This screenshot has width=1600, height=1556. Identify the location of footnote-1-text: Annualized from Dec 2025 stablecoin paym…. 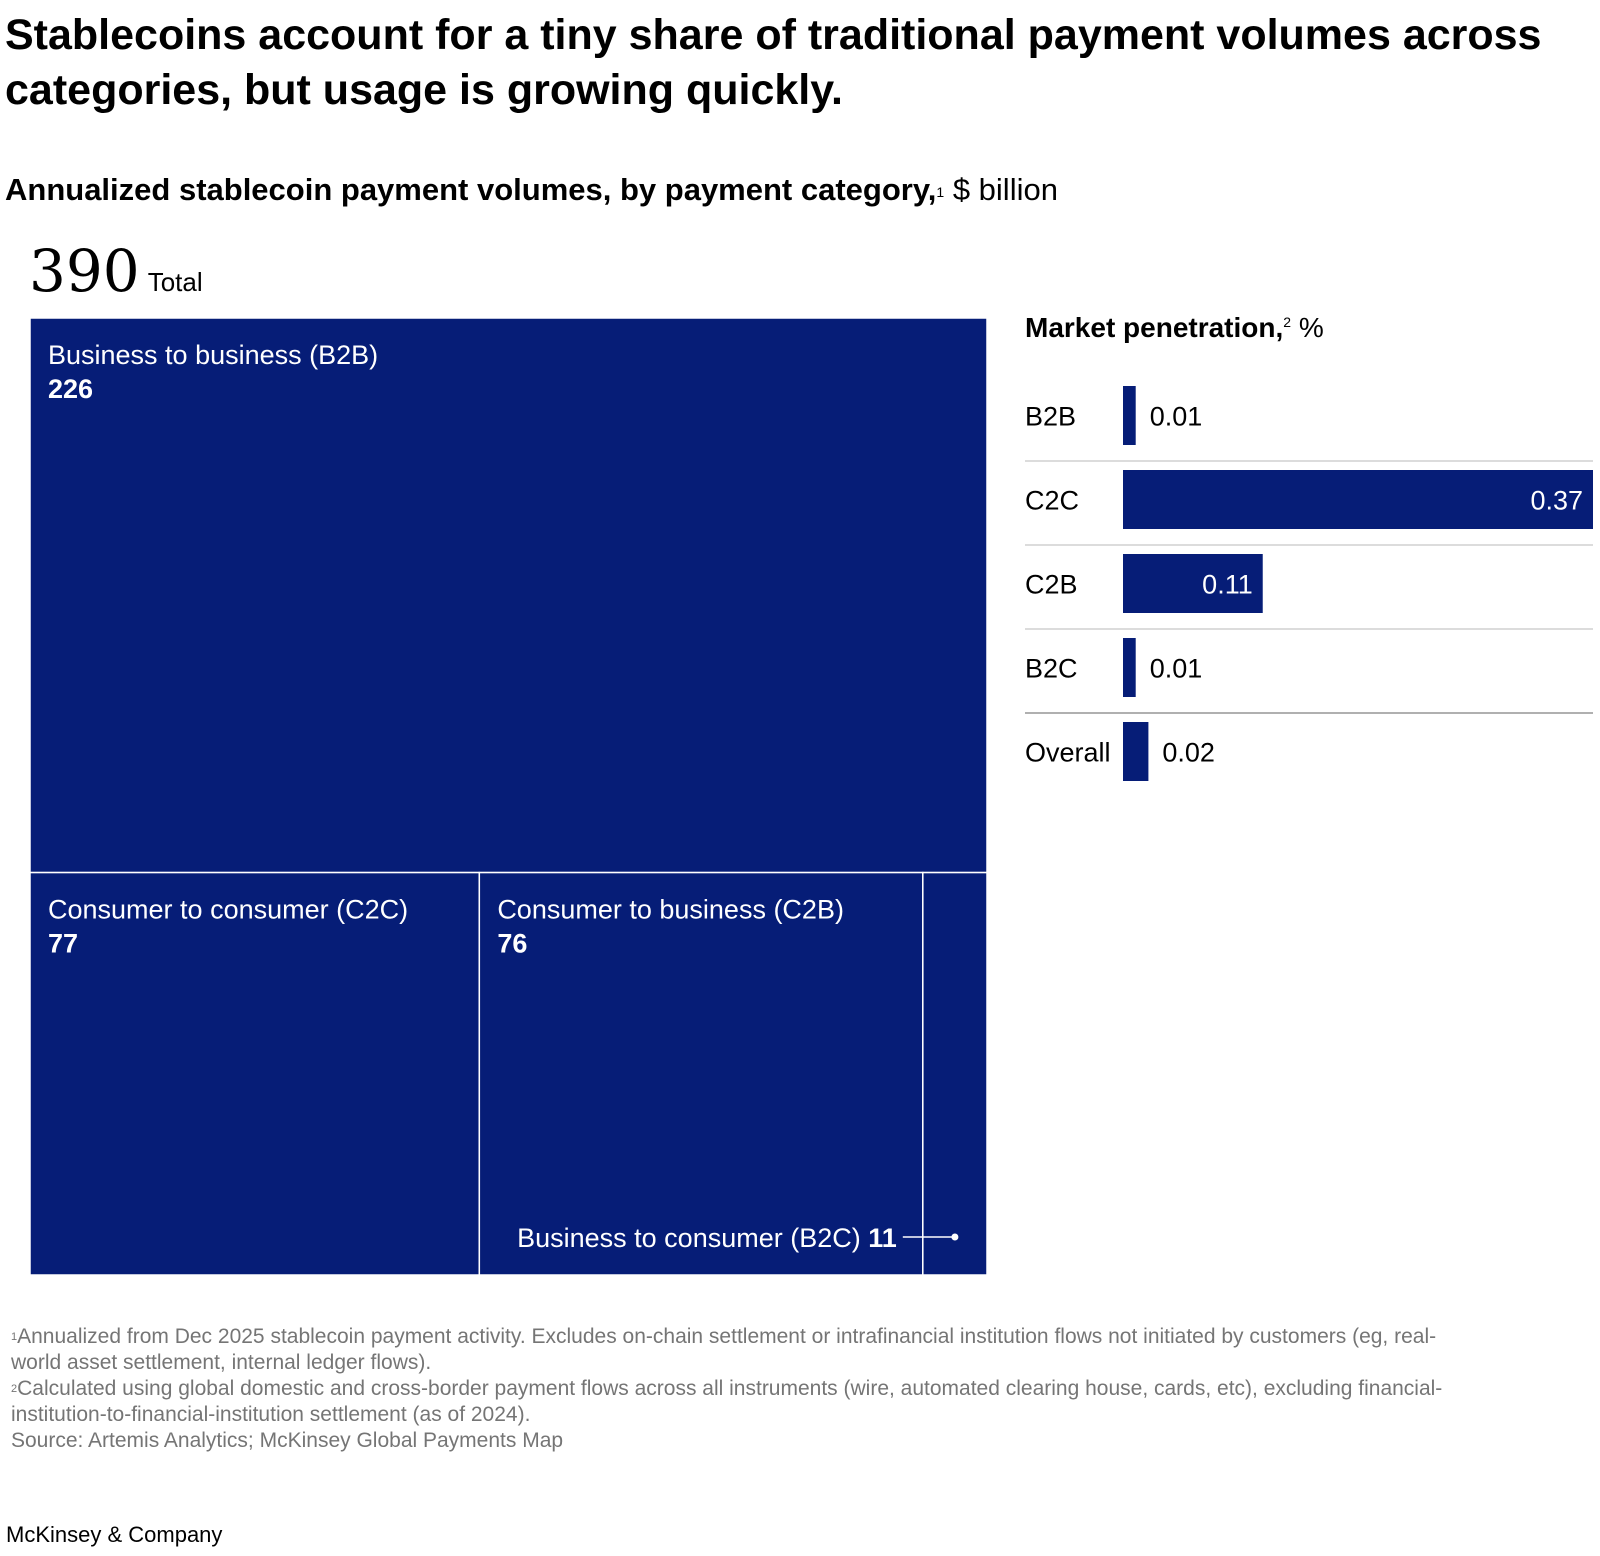
(724, 1349).